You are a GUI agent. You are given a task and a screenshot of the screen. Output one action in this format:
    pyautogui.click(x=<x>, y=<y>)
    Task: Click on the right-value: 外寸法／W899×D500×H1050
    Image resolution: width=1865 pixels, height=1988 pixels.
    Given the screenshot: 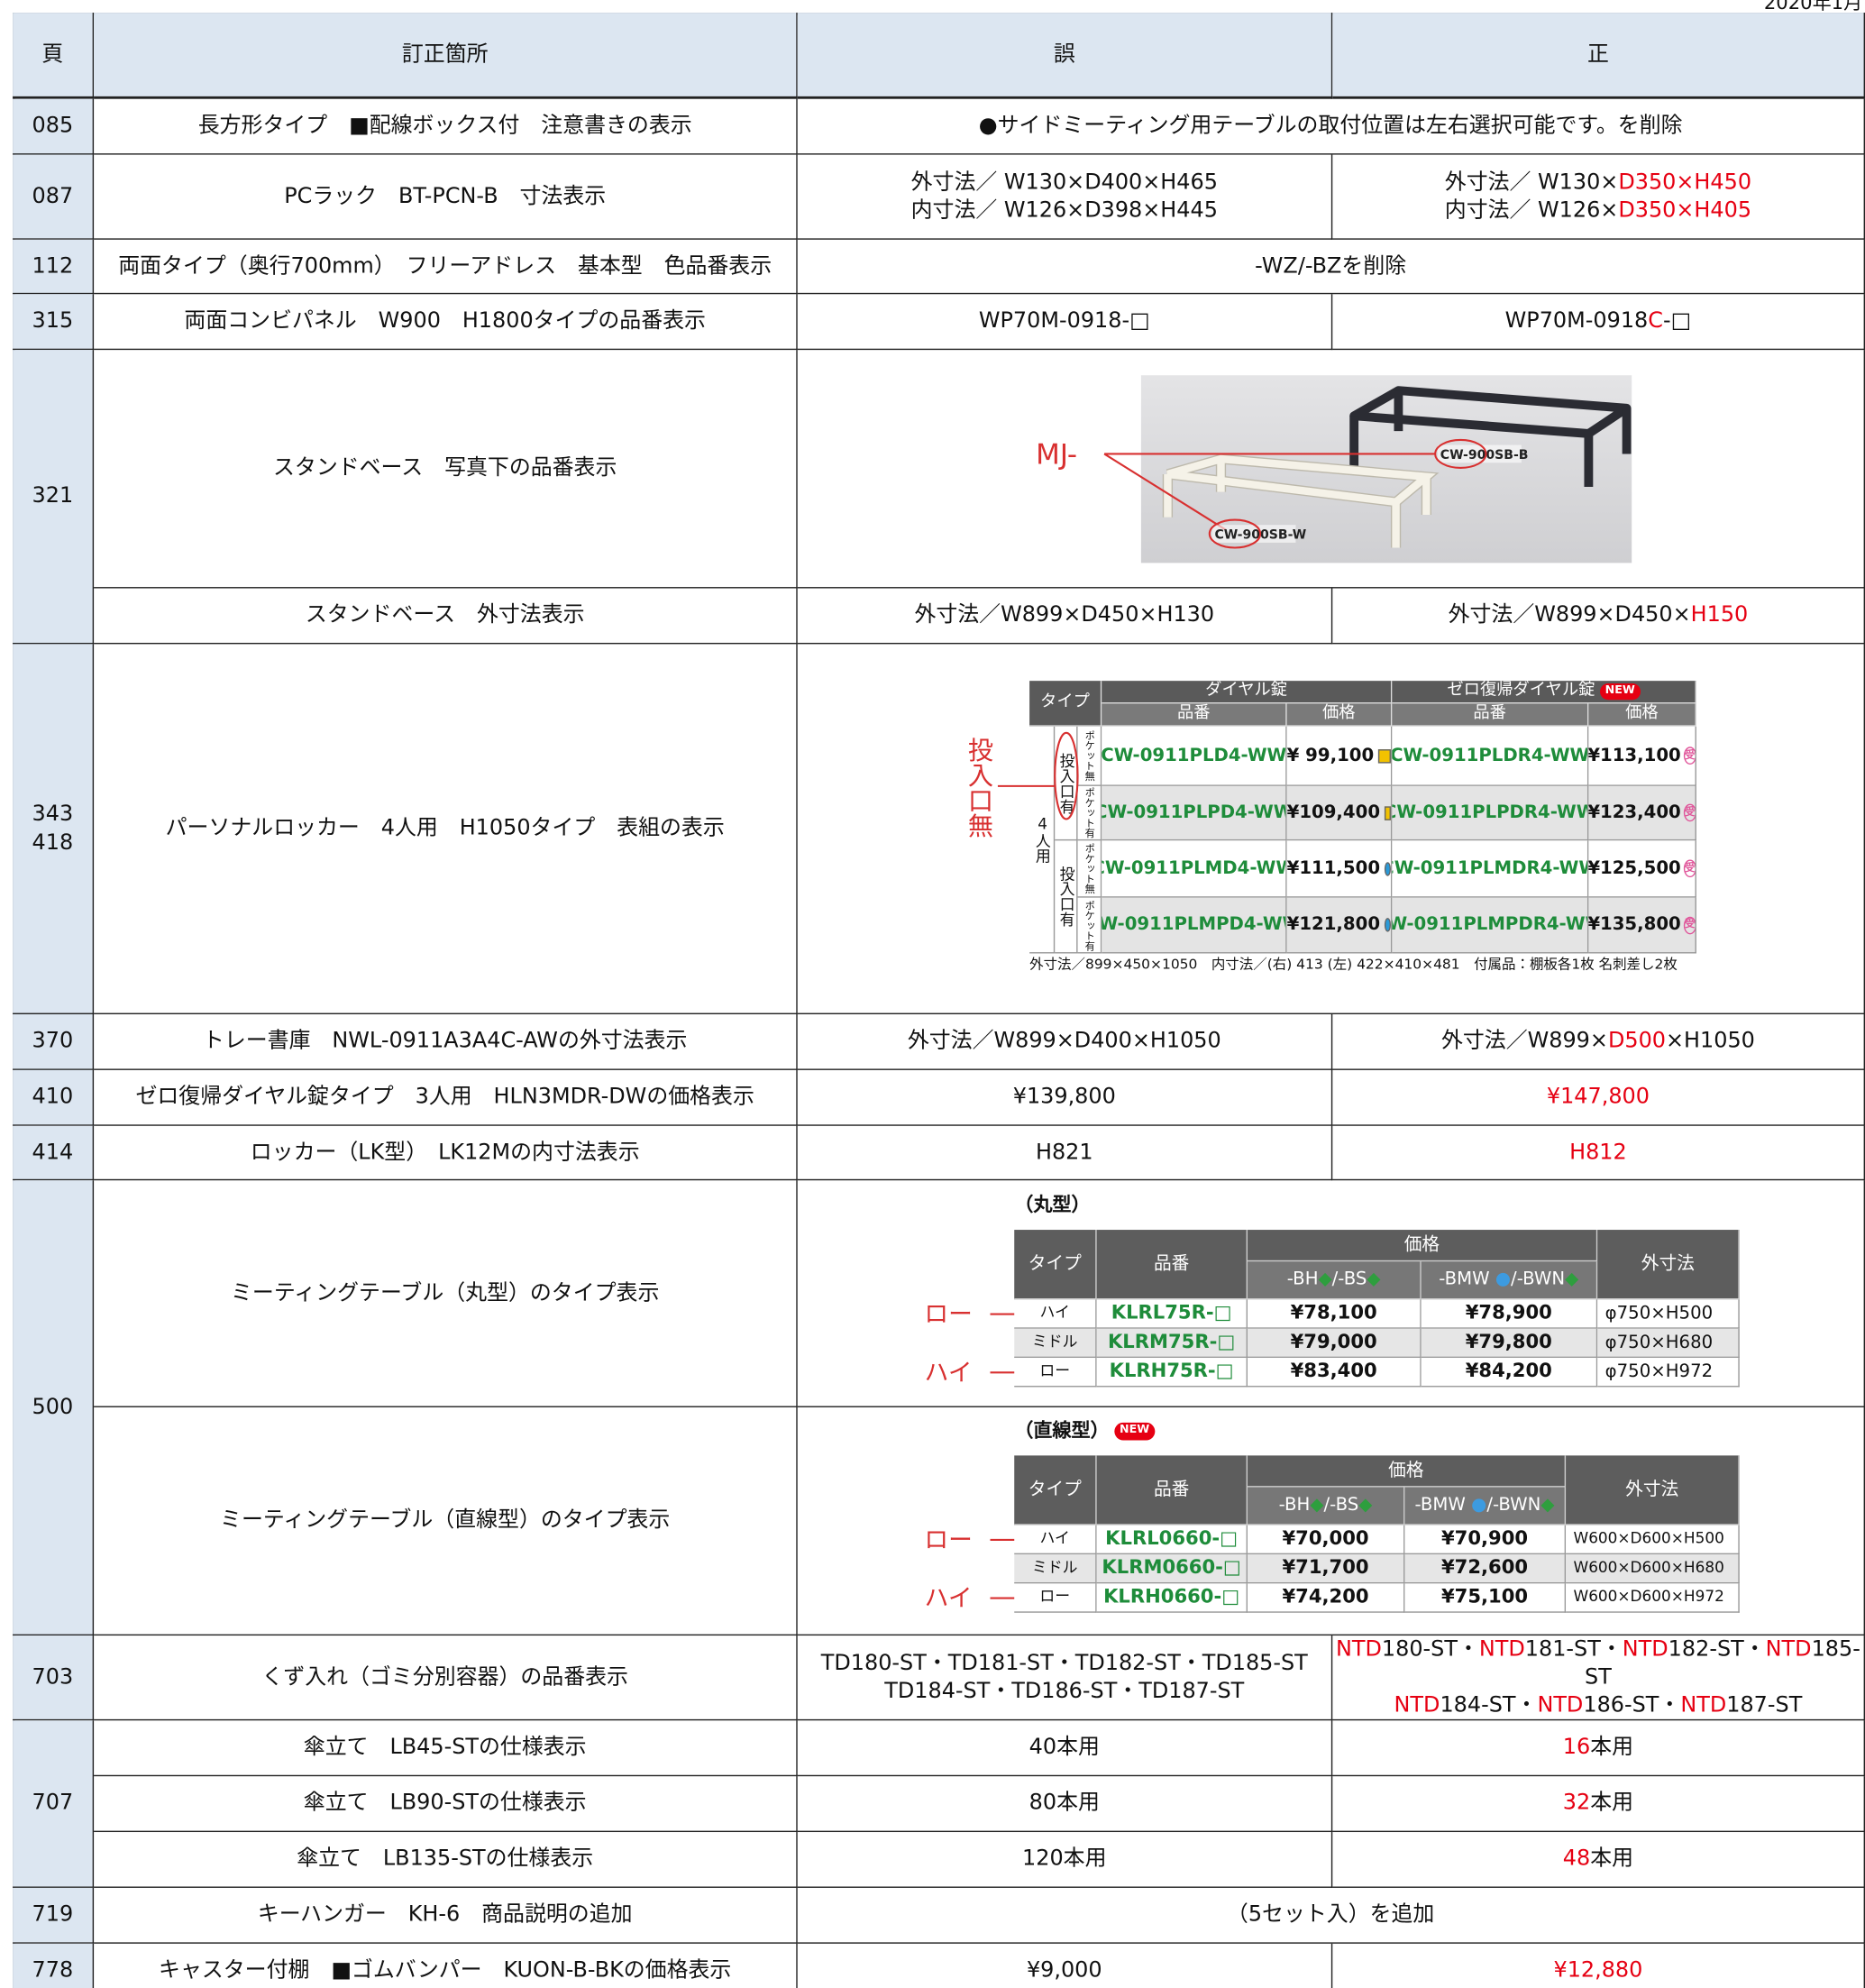 What is the action you would take?
    pyautogui.click(x=1598, y=1042)
    